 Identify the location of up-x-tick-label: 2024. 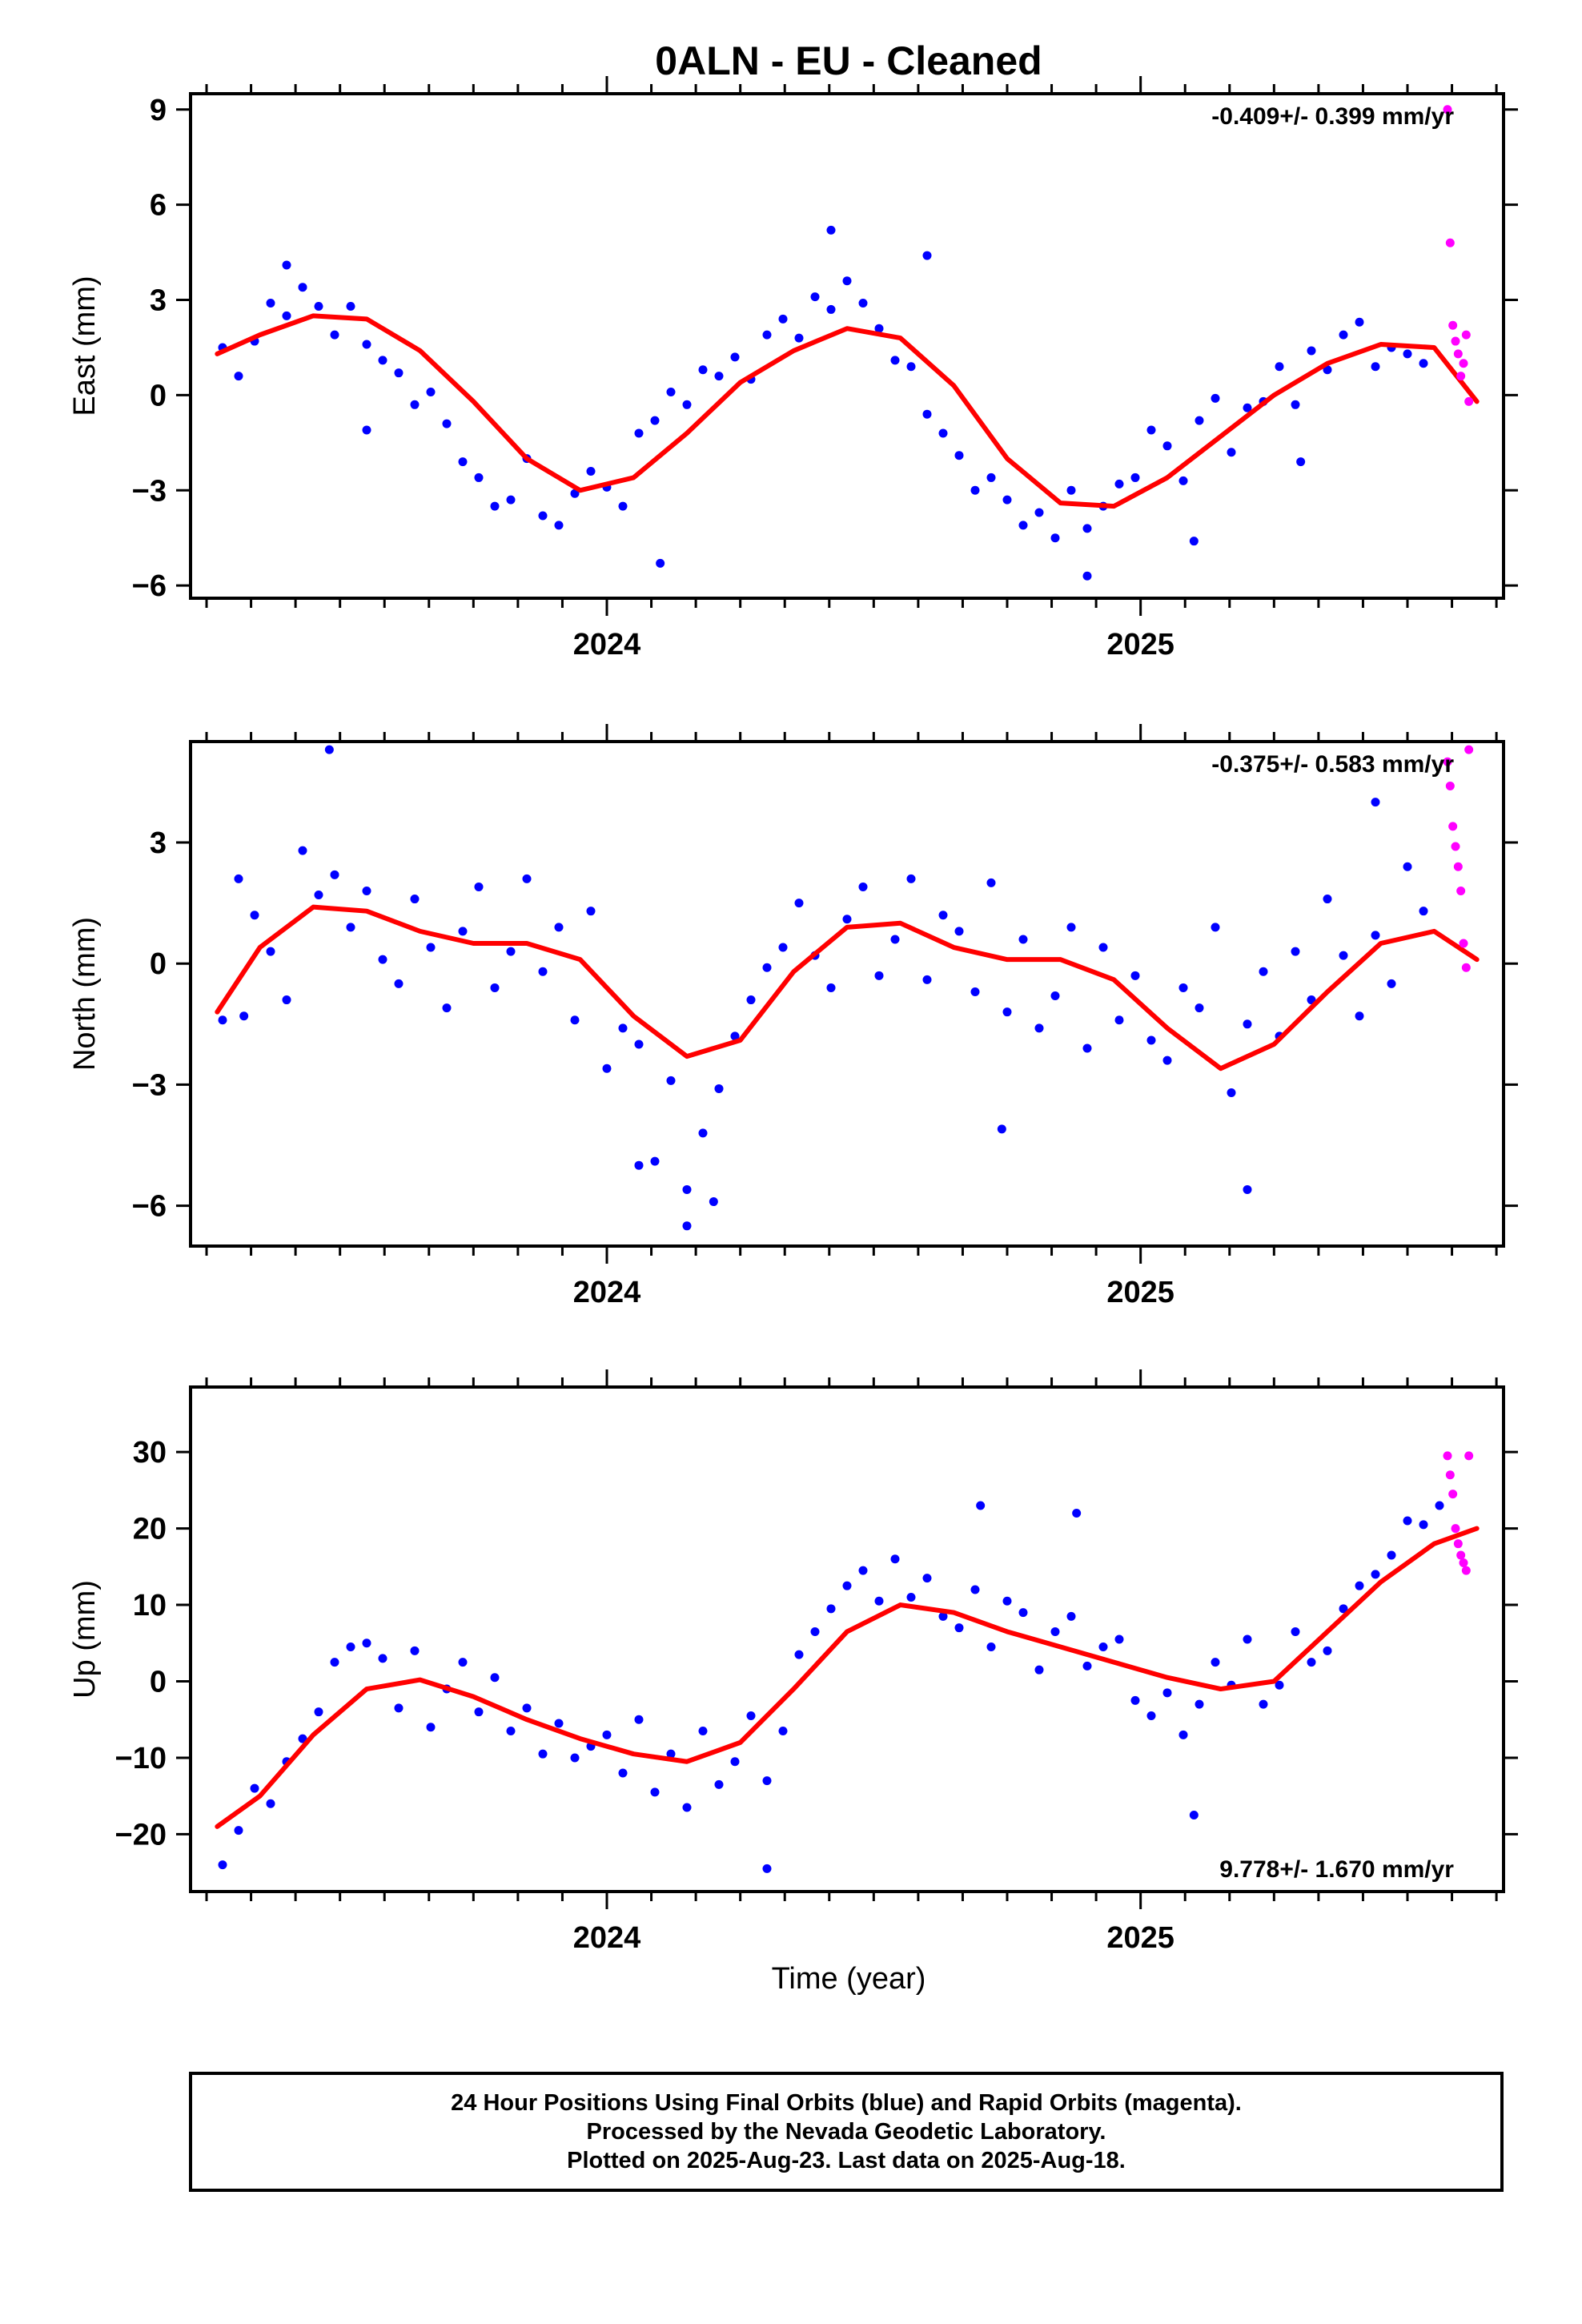
(607, 1938).